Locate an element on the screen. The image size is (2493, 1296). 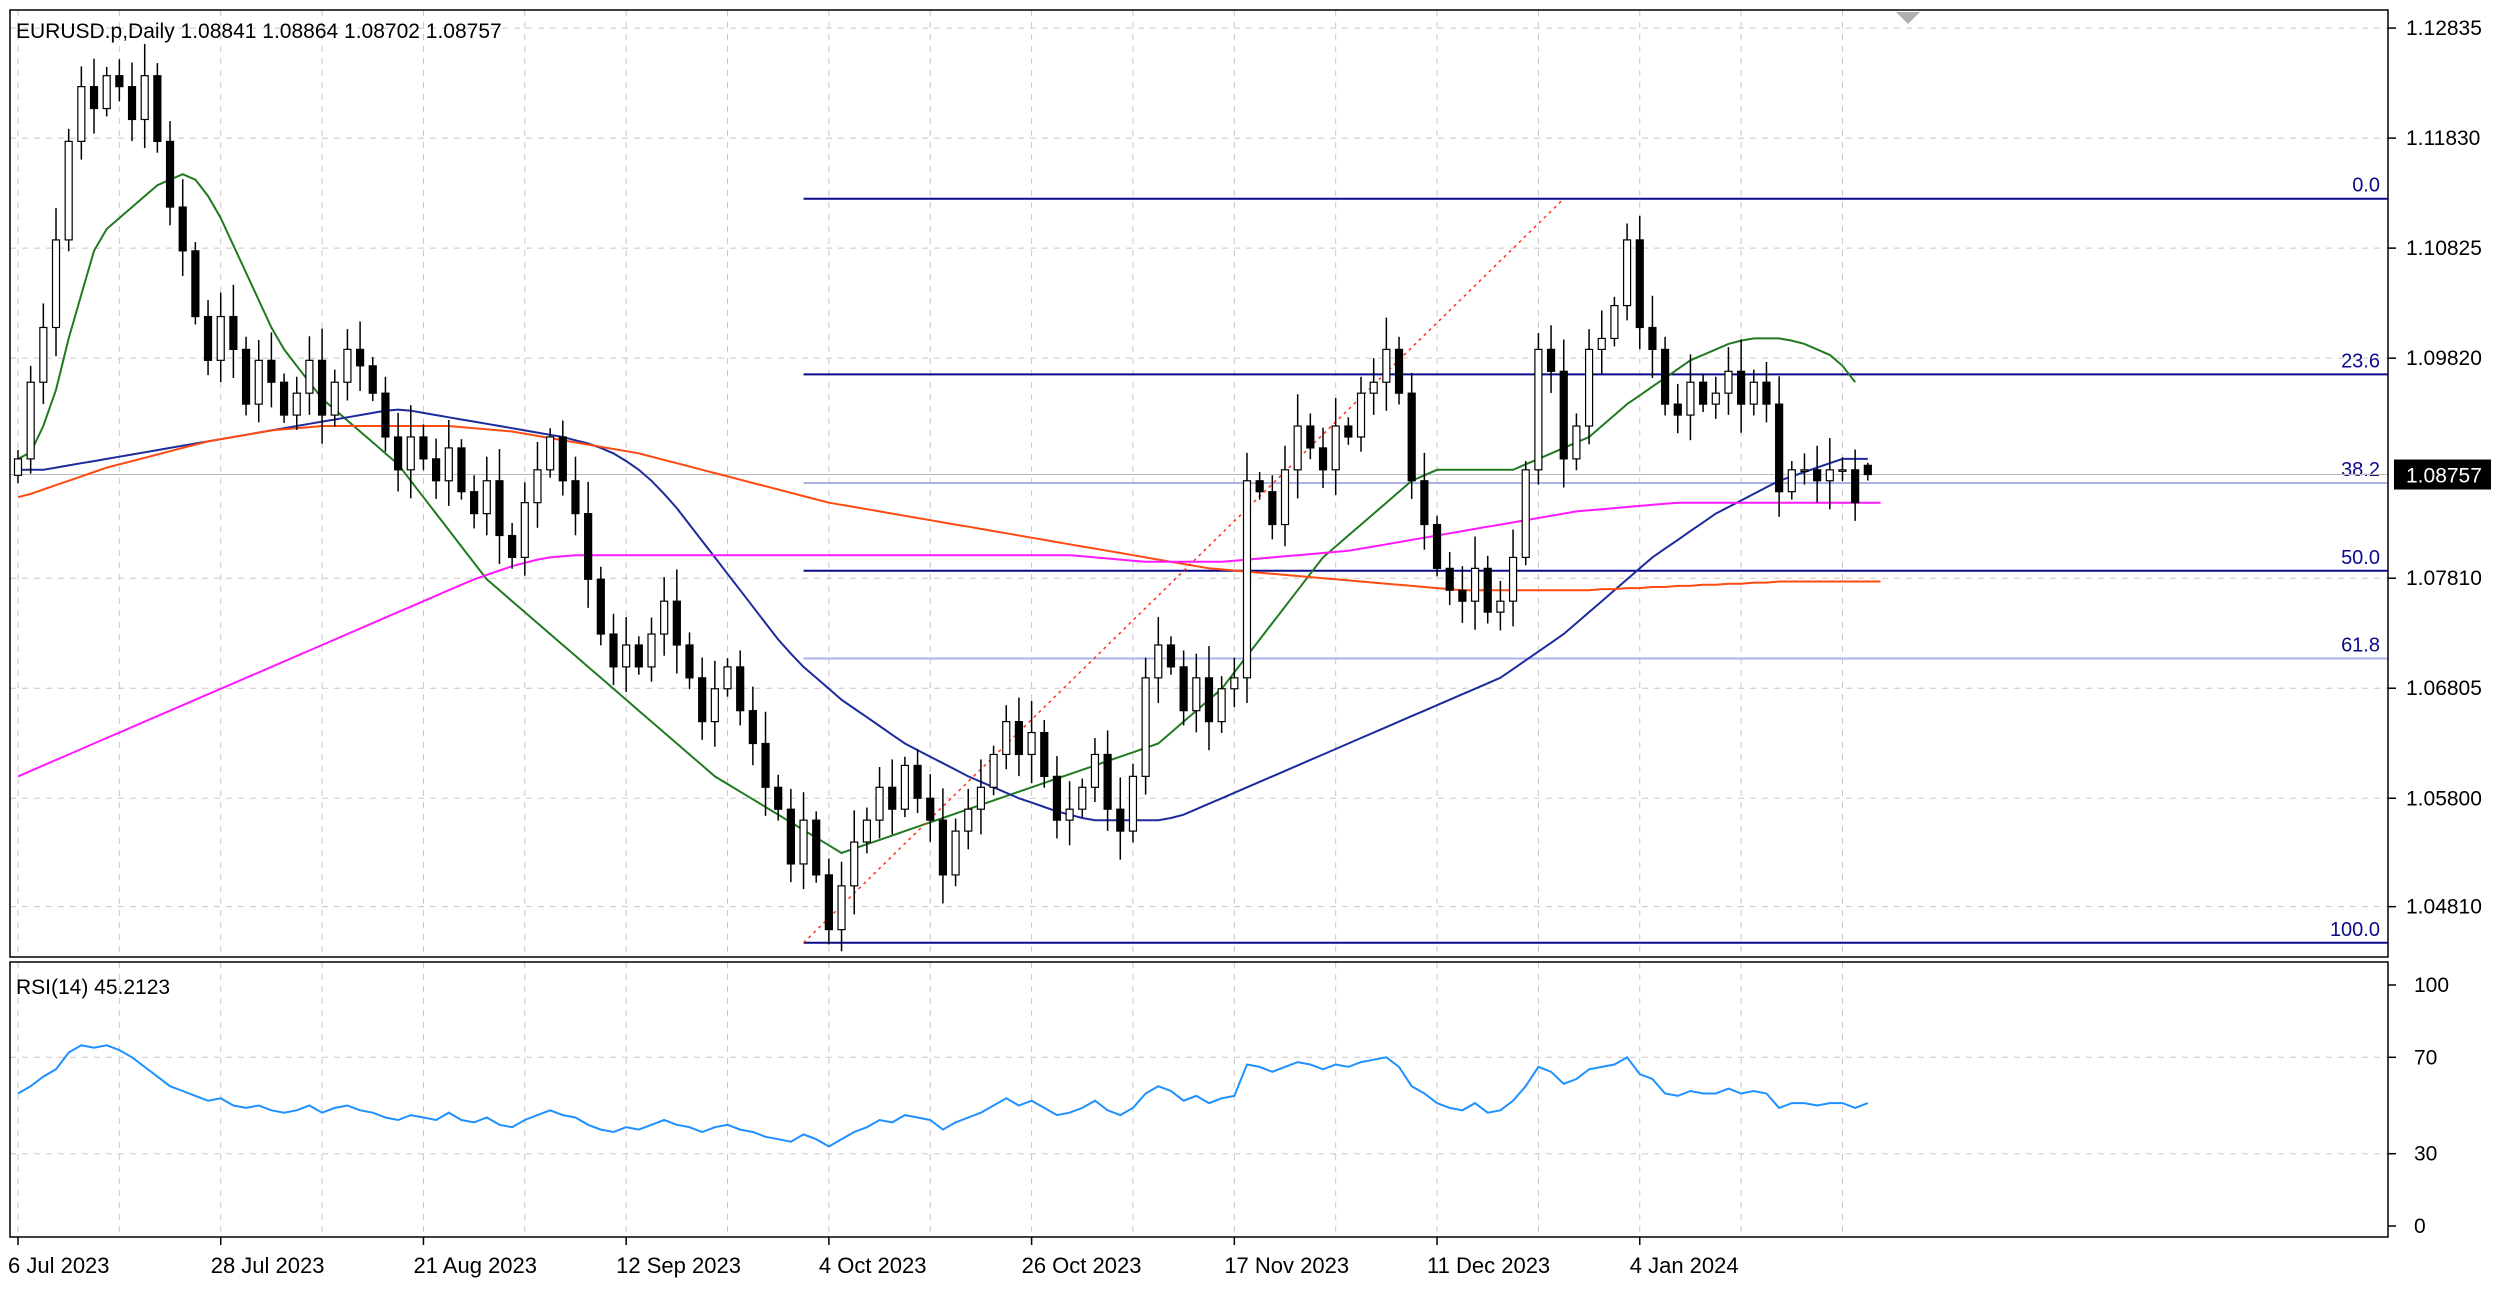
date-tick-label: 6 Jul 2023 is located at coordinates (59, 1265).